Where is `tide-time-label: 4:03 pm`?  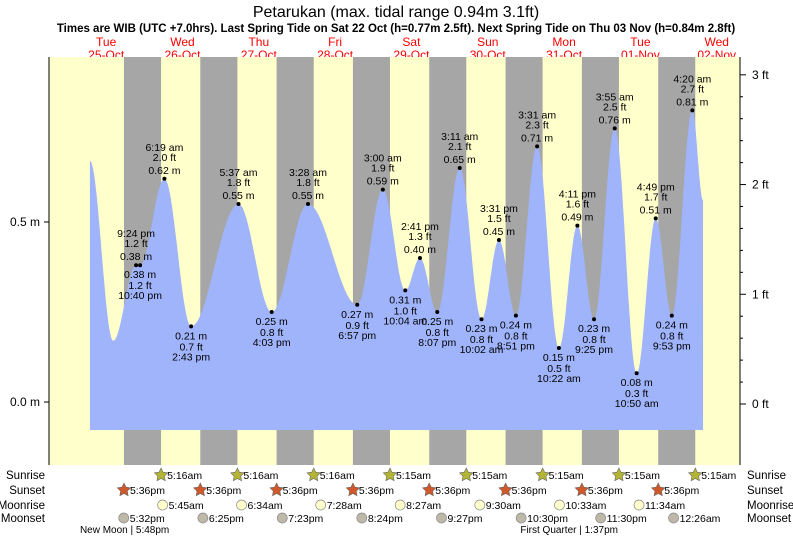 tide-time-label: 4:03 pm is located at coordinates (272, 343).